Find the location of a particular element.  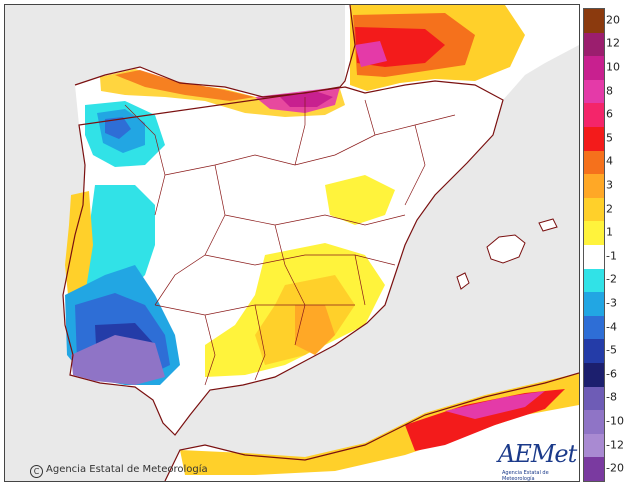

anomaly-galicia-core is located at coordinates (118, 128).